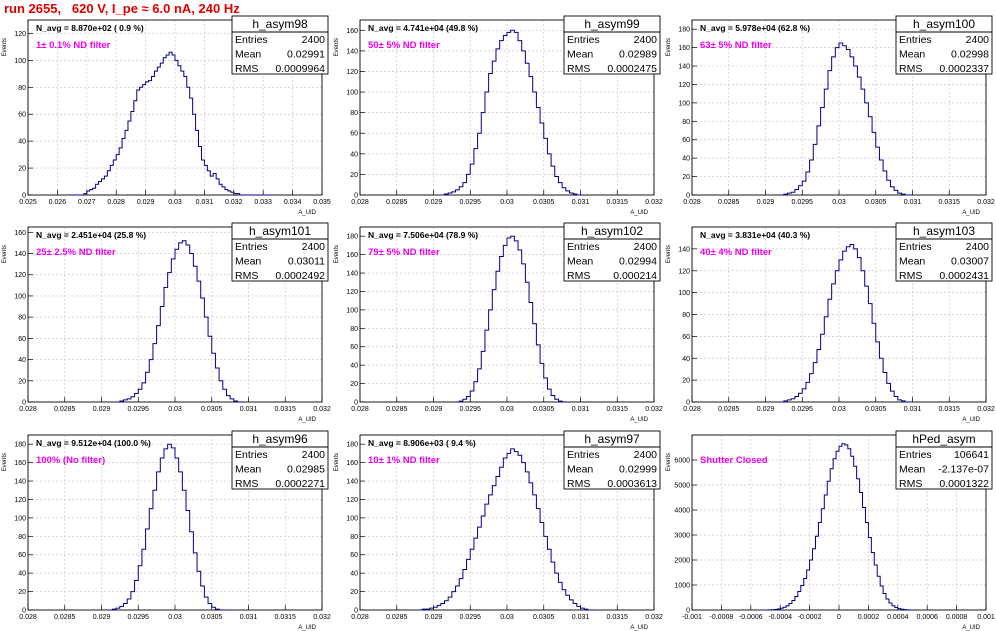  I want to click on stats-title: h_asym102, so click(612, 231).